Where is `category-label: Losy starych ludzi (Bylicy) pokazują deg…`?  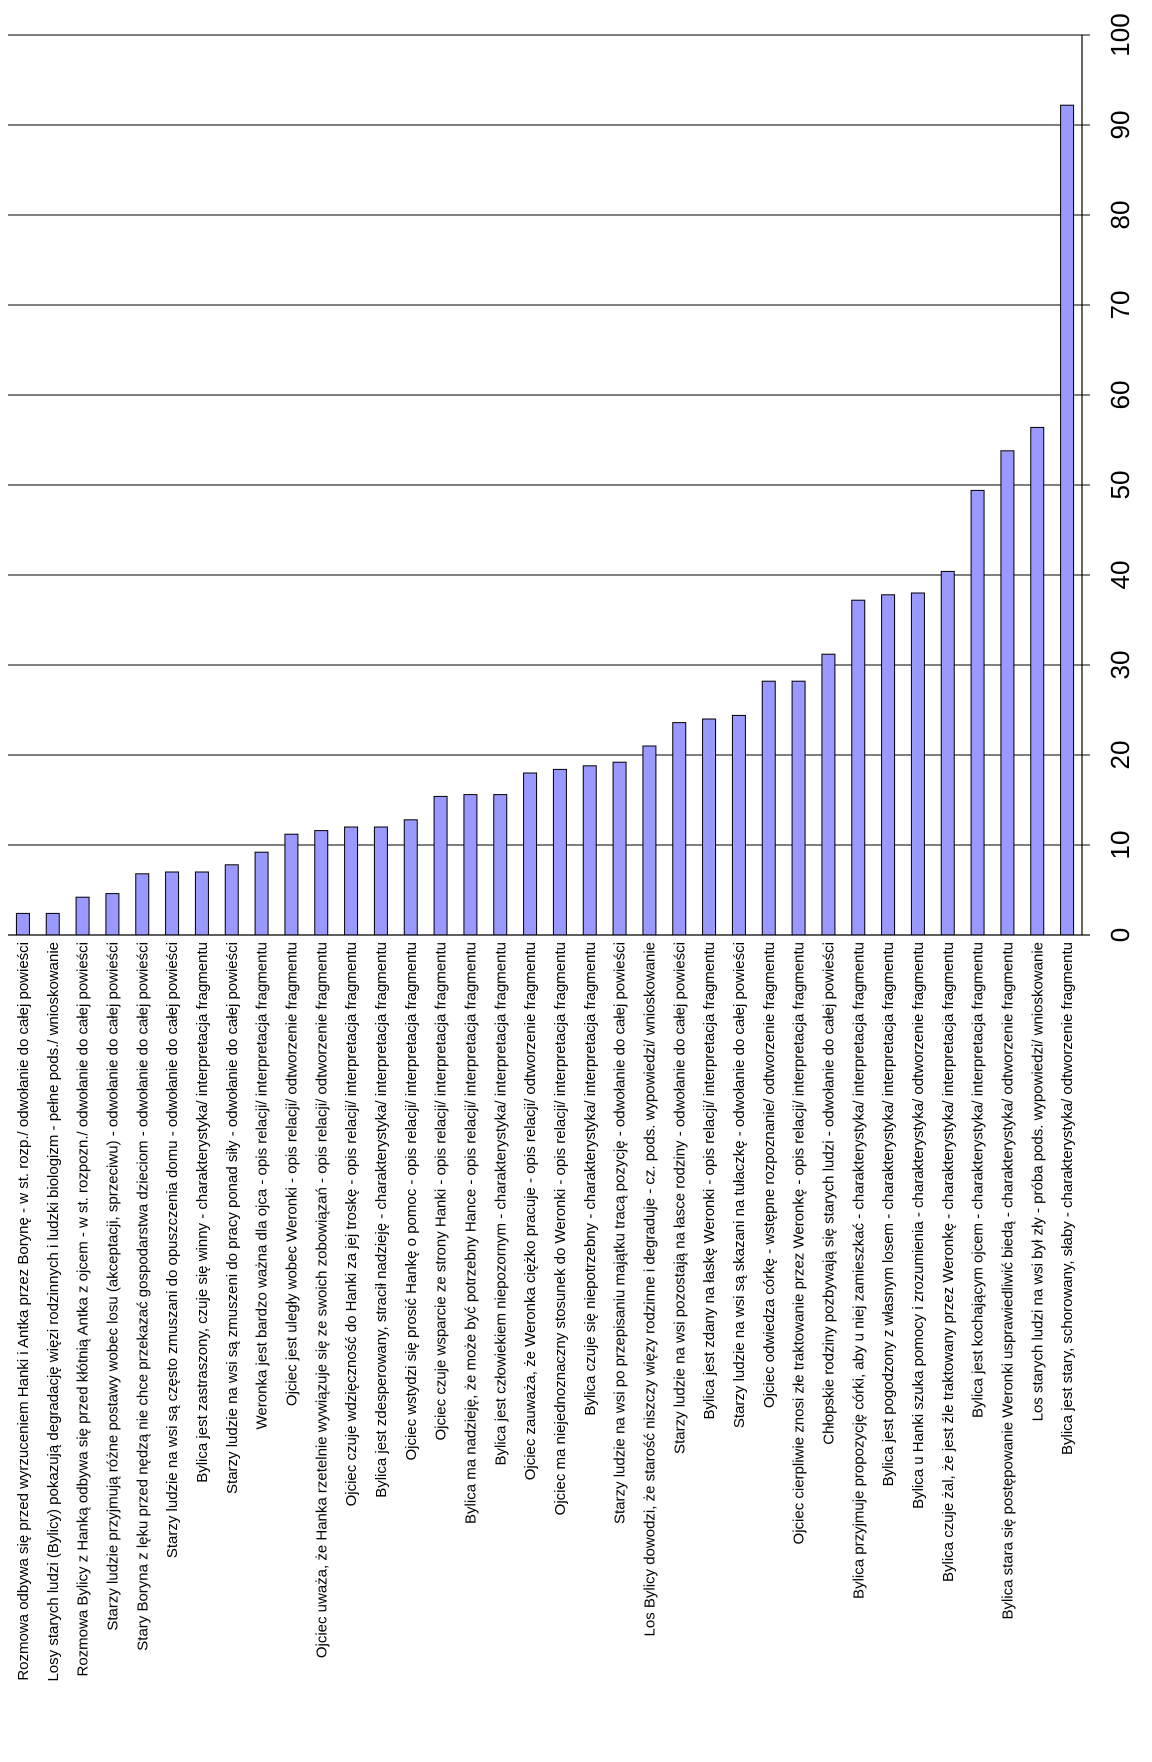 category-label: Losy starych ludzi (Bylicy) pokazują deg… is located at coordinates (53, 1312).